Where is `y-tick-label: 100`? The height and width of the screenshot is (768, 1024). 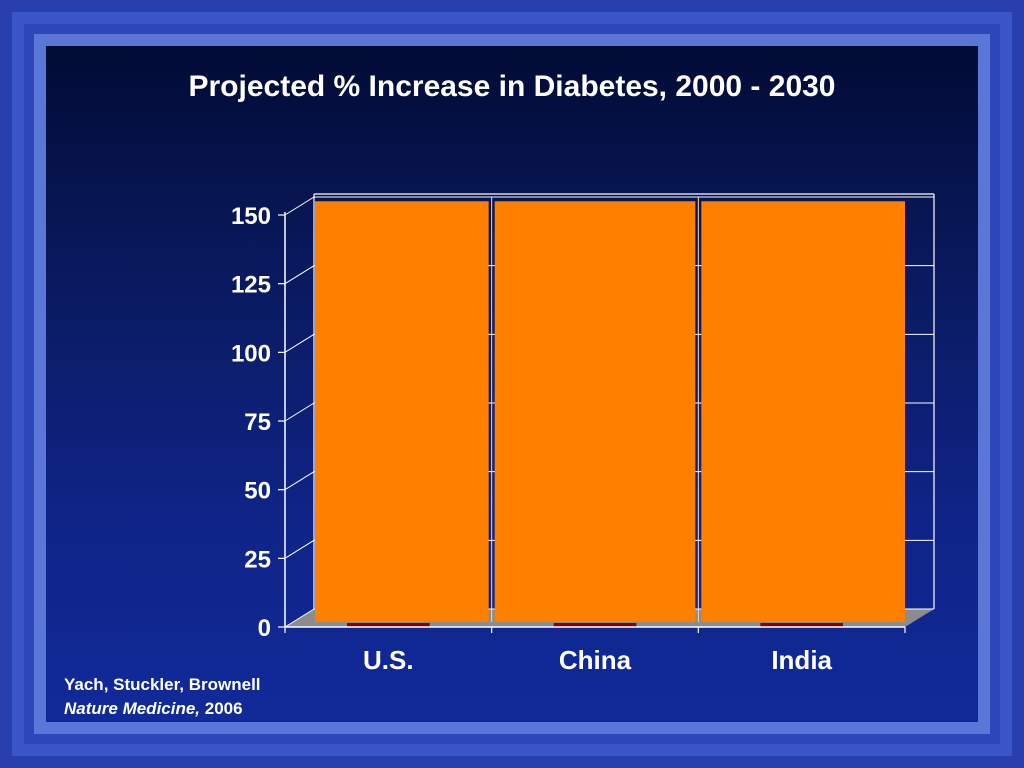 y-tick-label: 100 is located at coordinates (251, 353).